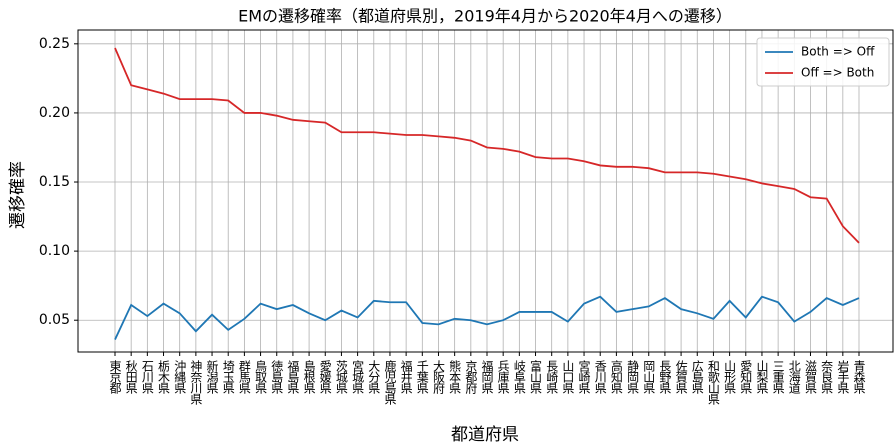 The image size is (894, 448). Describe the element at coordinates (762, 377) in the screenshot. I see `x-tick-label: 山梨県` at that location.